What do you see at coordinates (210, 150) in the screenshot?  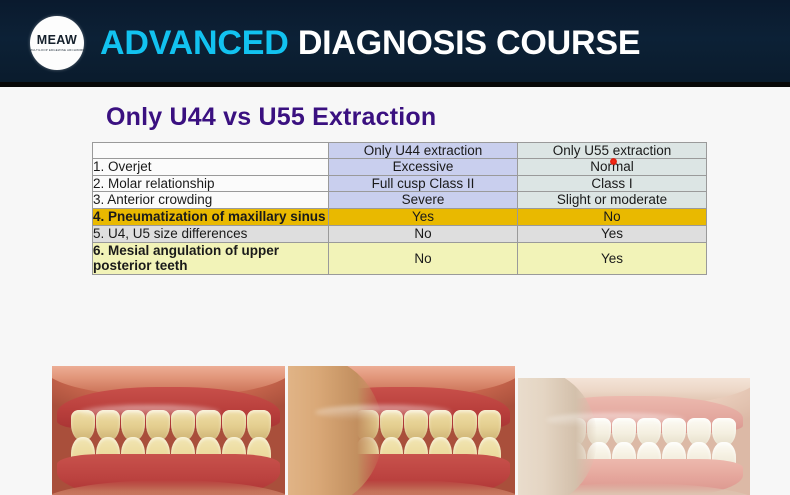 I see `header-cell-blank` at bounding box center [210, 150].